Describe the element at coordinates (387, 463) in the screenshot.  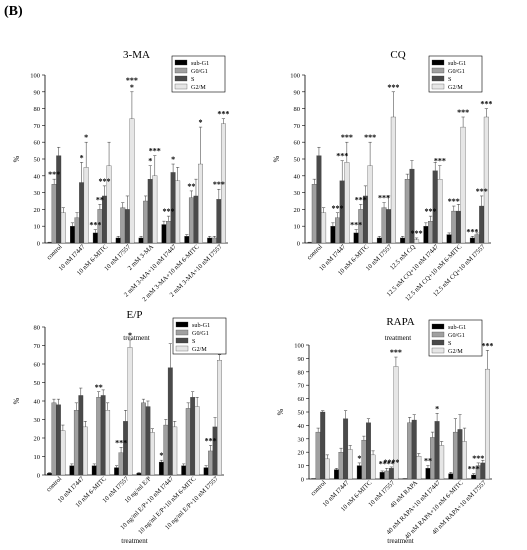
I see `significance-label: ****` at that location.